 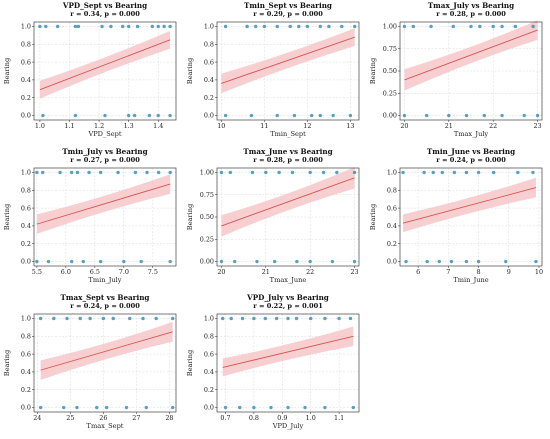 I want to click on chart-7-ytick-label-3: 0.6, so click(x=26, y=354).